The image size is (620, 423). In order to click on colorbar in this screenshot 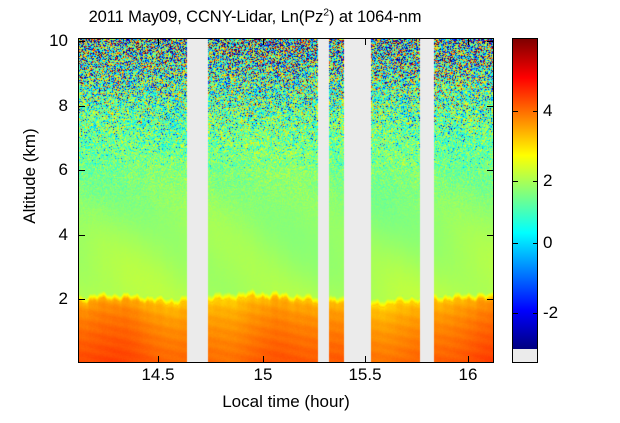, I will do `click(525, 200)`.